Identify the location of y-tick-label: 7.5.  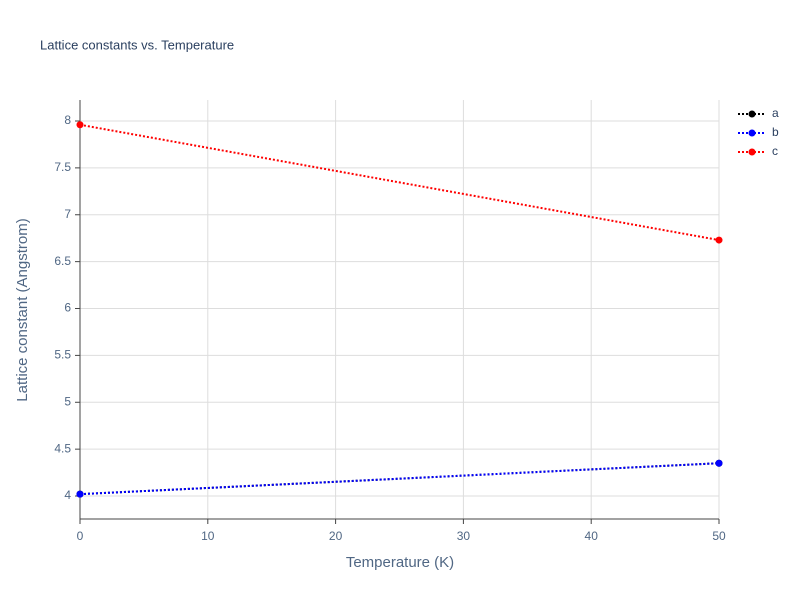
(62, 167).